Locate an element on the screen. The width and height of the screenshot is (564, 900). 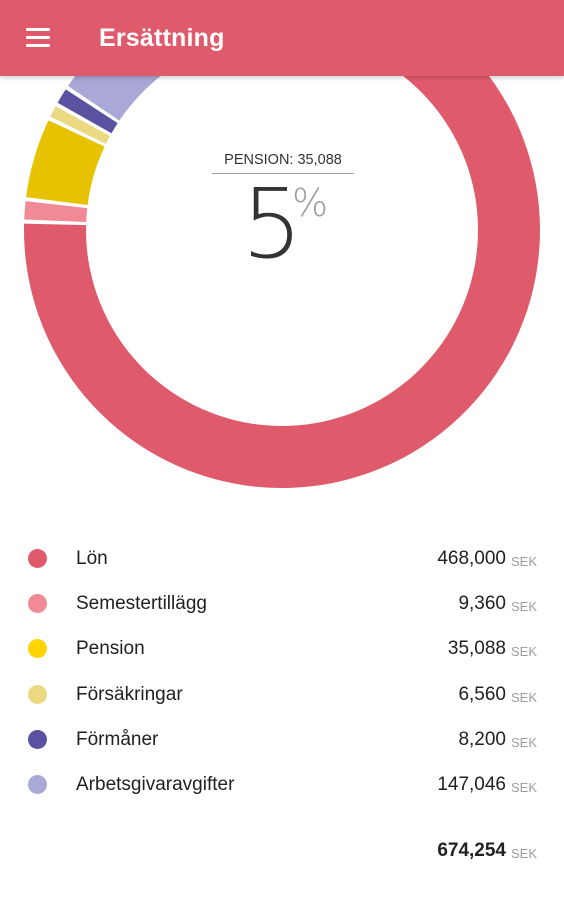
legend-label: Försäkringar is located at coordinates (129, 694).